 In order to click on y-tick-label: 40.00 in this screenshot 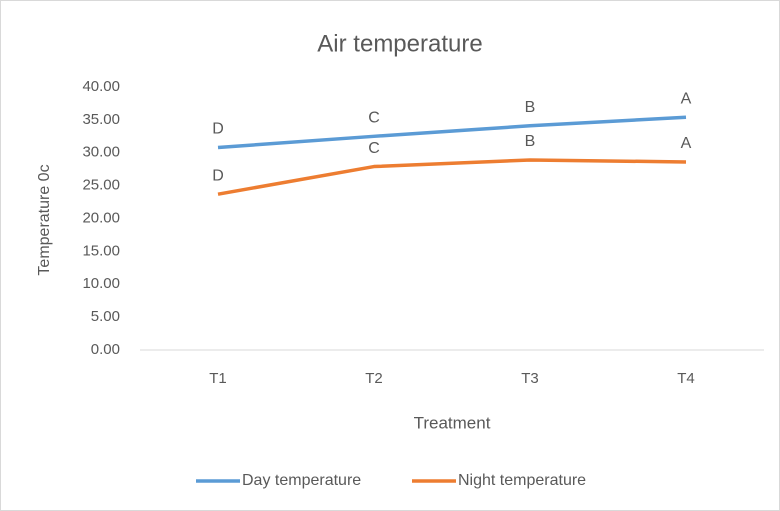, I will do `click(101, 86)`.